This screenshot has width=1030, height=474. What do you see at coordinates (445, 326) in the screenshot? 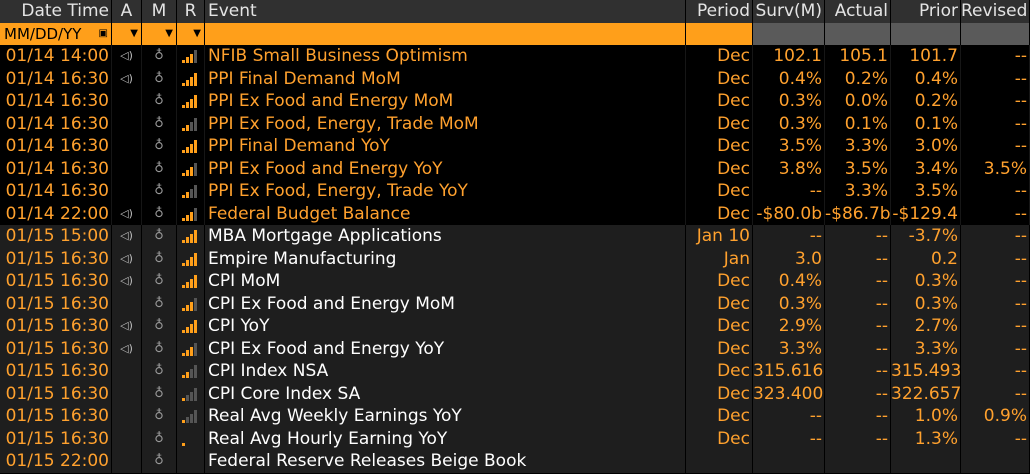
I see `event-name: CPI YoY` at bounding box center [445, 326].